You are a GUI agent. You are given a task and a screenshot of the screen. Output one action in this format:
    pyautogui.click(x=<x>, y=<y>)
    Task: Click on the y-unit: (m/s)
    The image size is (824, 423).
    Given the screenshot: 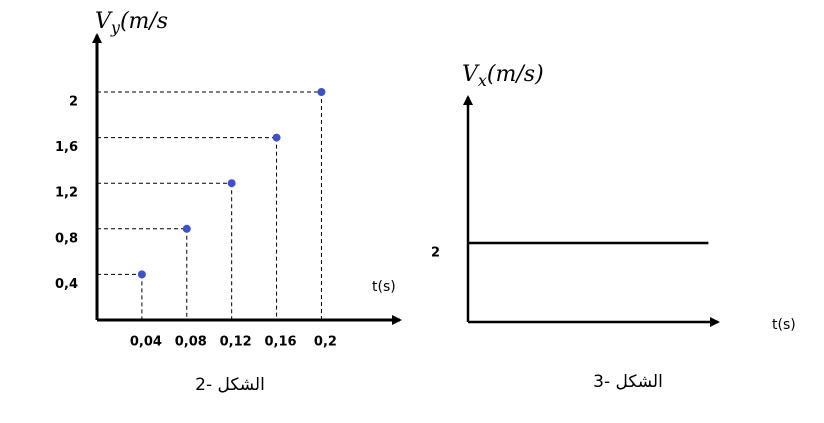 What is the action you would take?
    pyautogui.click(x=515, y=74)
    